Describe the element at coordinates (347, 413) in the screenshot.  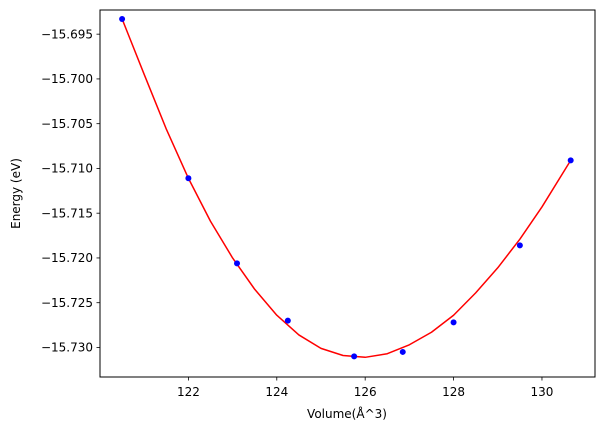
I see `x-axis-label: Volume(Å^3)` at that location.